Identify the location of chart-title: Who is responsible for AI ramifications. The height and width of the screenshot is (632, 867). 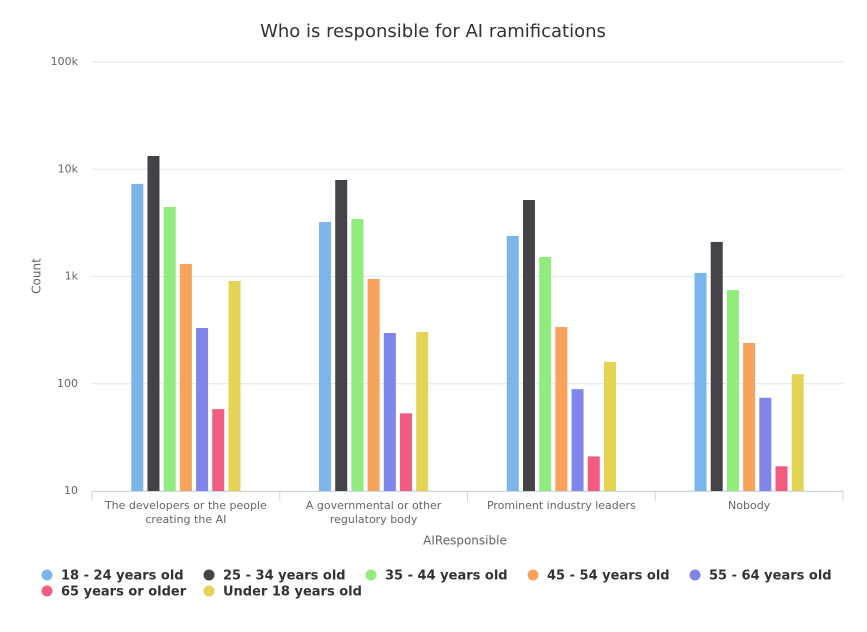
(433, 31).